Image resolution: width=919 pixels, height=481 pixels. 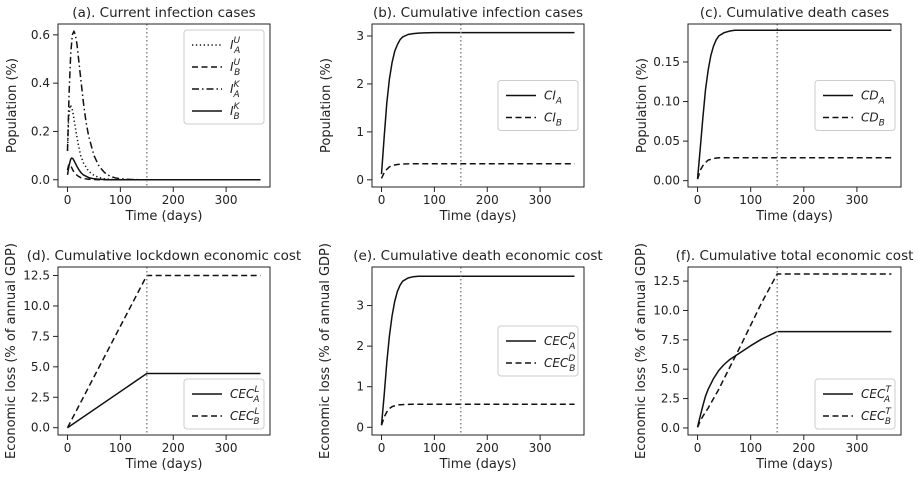 What do you see at coordinates (235, 46) in the screenshot?
I see `legend-label: IU A` at bounding box center [235, 46].